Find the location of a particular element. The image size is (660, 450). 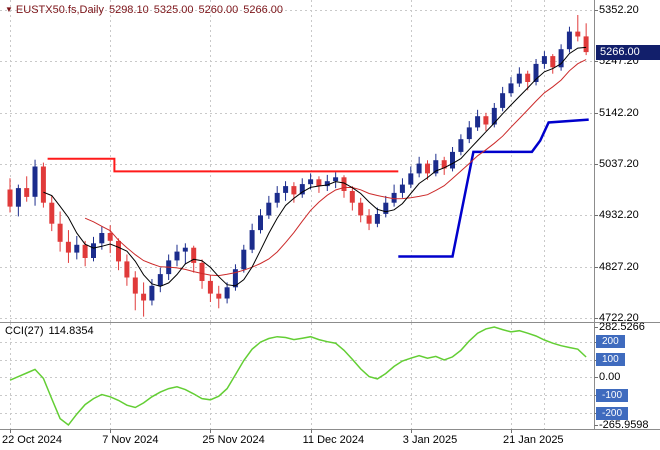

price-axis-label: 5142.20 is located at coordinates (619, 112).